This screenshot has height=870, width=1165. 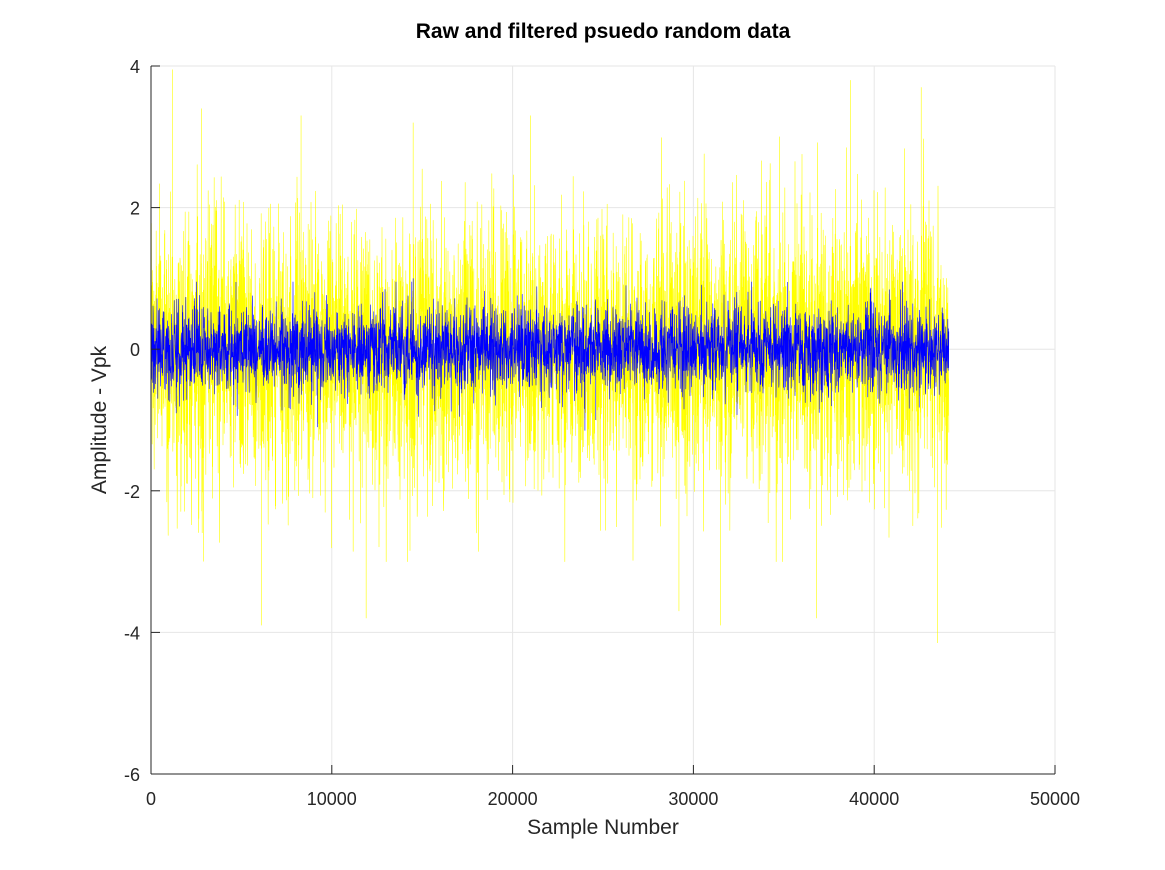 I want to click on x-axis-label: Sample Number, so click(x=603, y=827).